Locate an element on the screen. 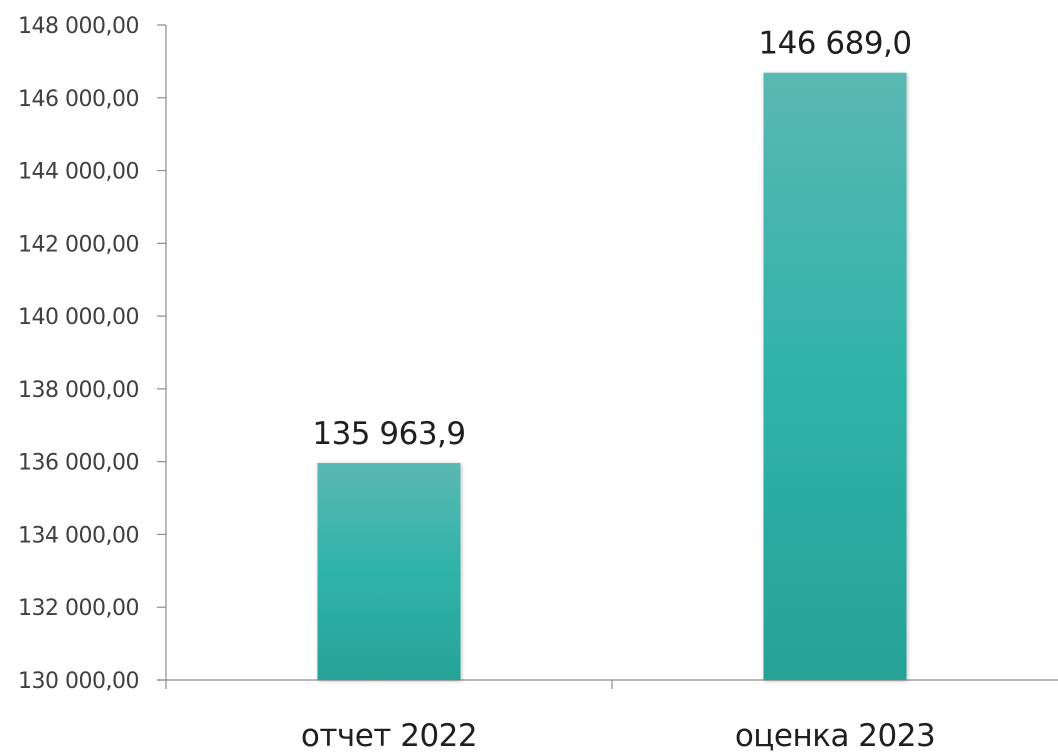 The width and height of the screenshot is (1058, 752). y-tick-label: 142 000,00 is located at coordinates (78, 244).